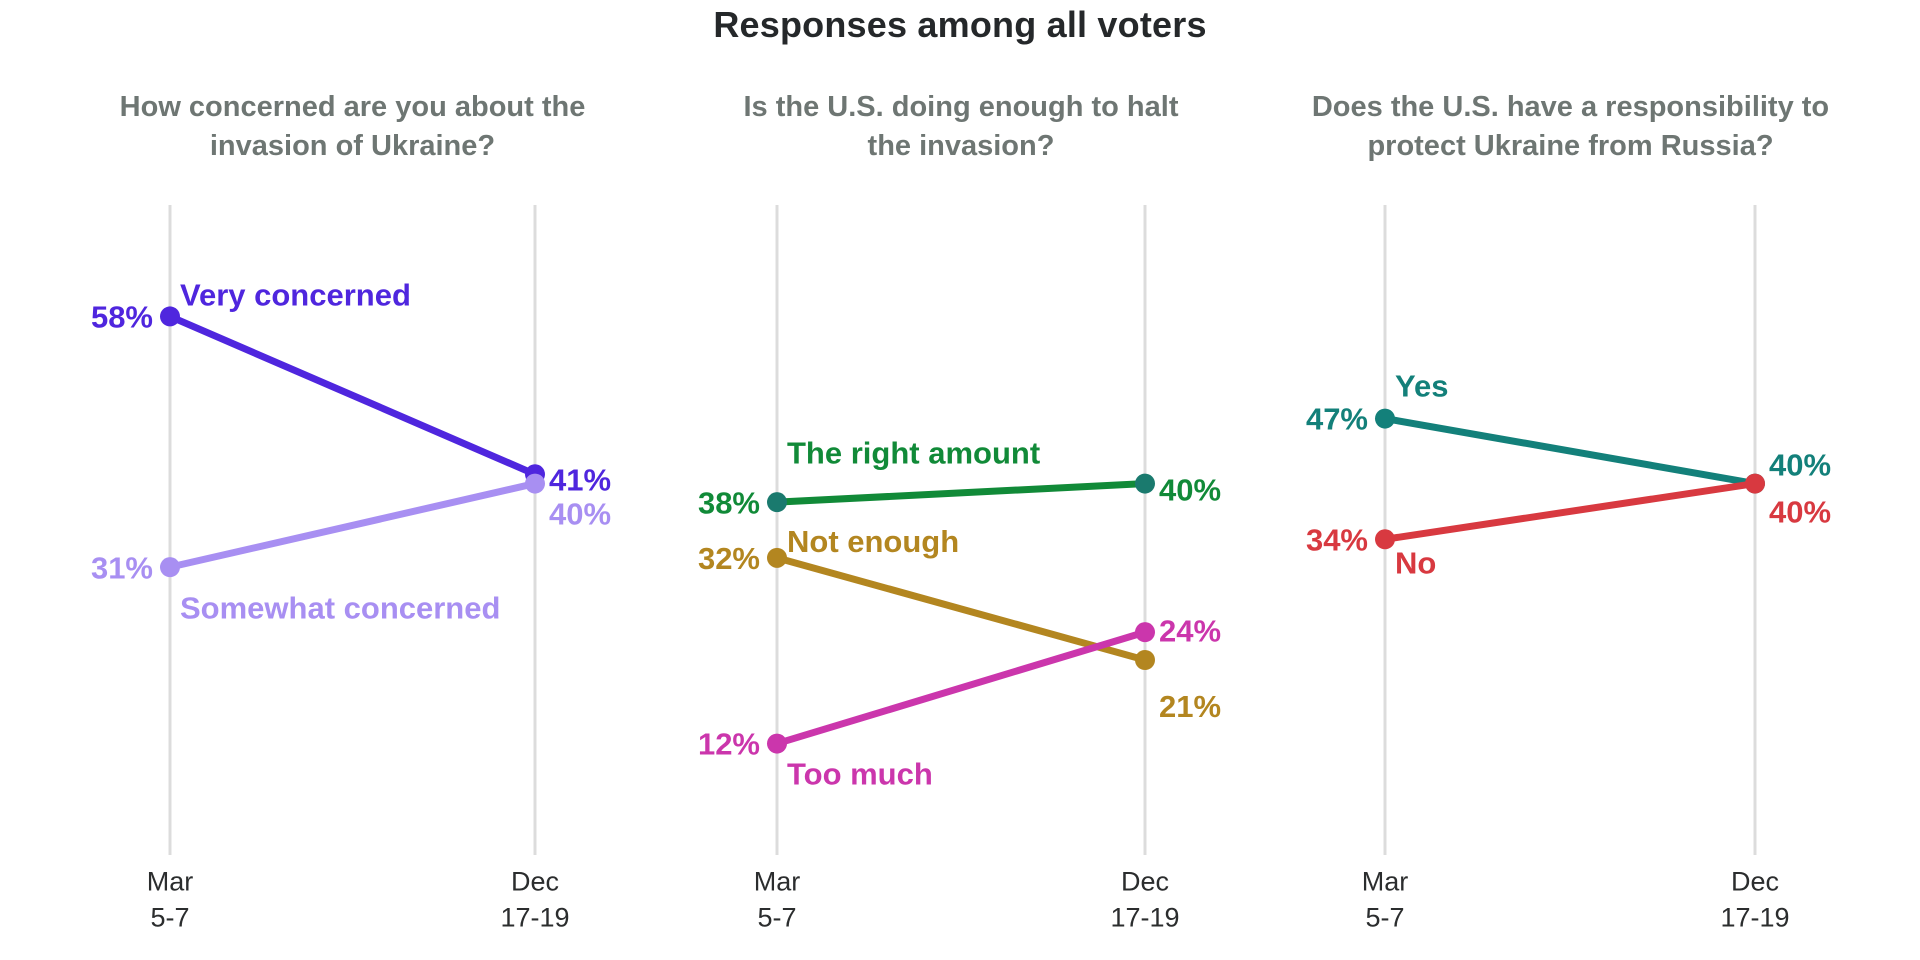 The width and height of the screenshot is (1920, 960). What do you see at coordinates (1190, 490) in the screenshot?
I see `value-label-the-right-amount-end: 40%` at bounding box center [1190, 490].